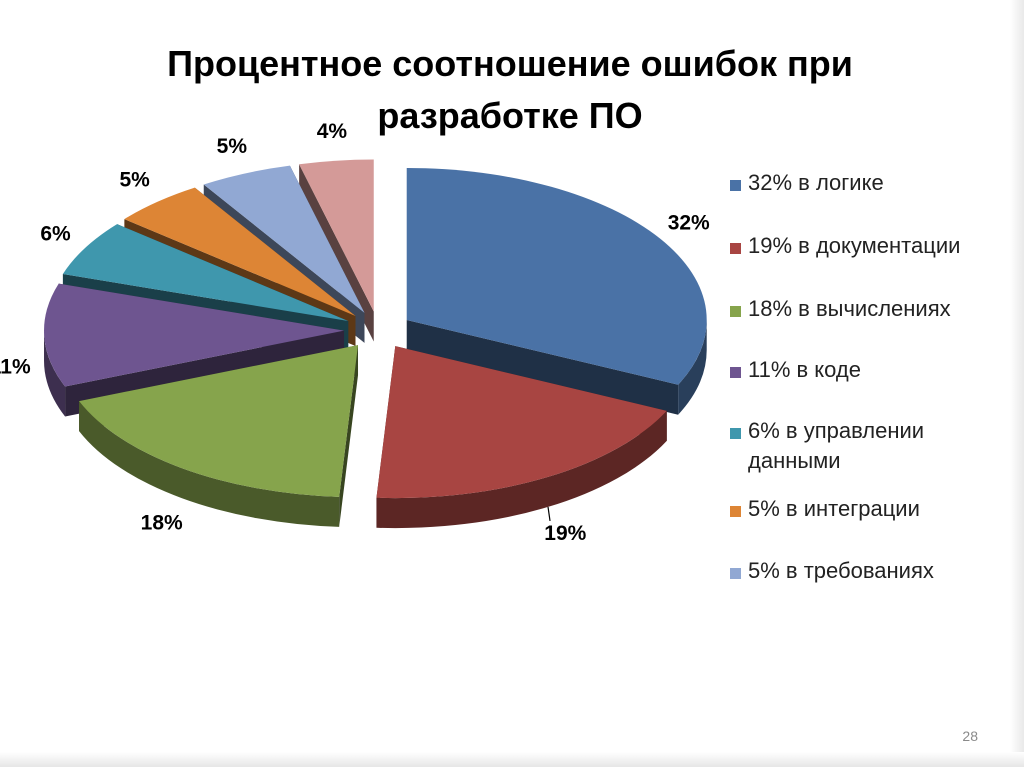  What do you see at coordinates (854, 245) in the screenshot?
I see `legend-label: 19% в документации` at bounding box center [854, 245].